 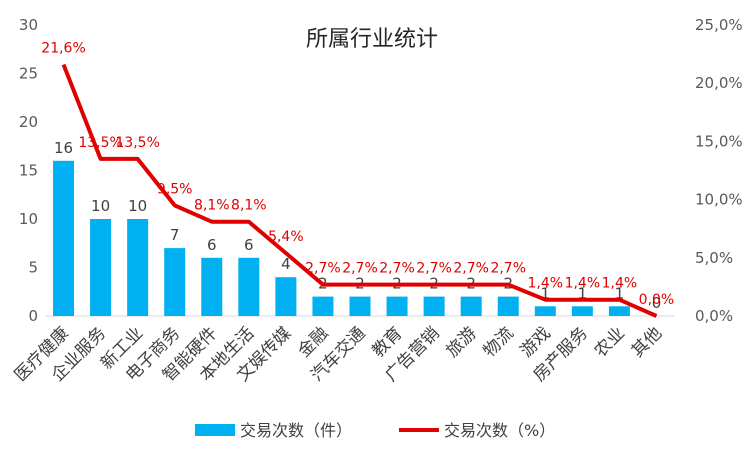 What do you see at coordinates (719, 170) in the screenshot?
I see `right-axis: 0,0% 5,0% 10,0% 15,0% 20,0% 25,0%` at bounding box center [719, 170].